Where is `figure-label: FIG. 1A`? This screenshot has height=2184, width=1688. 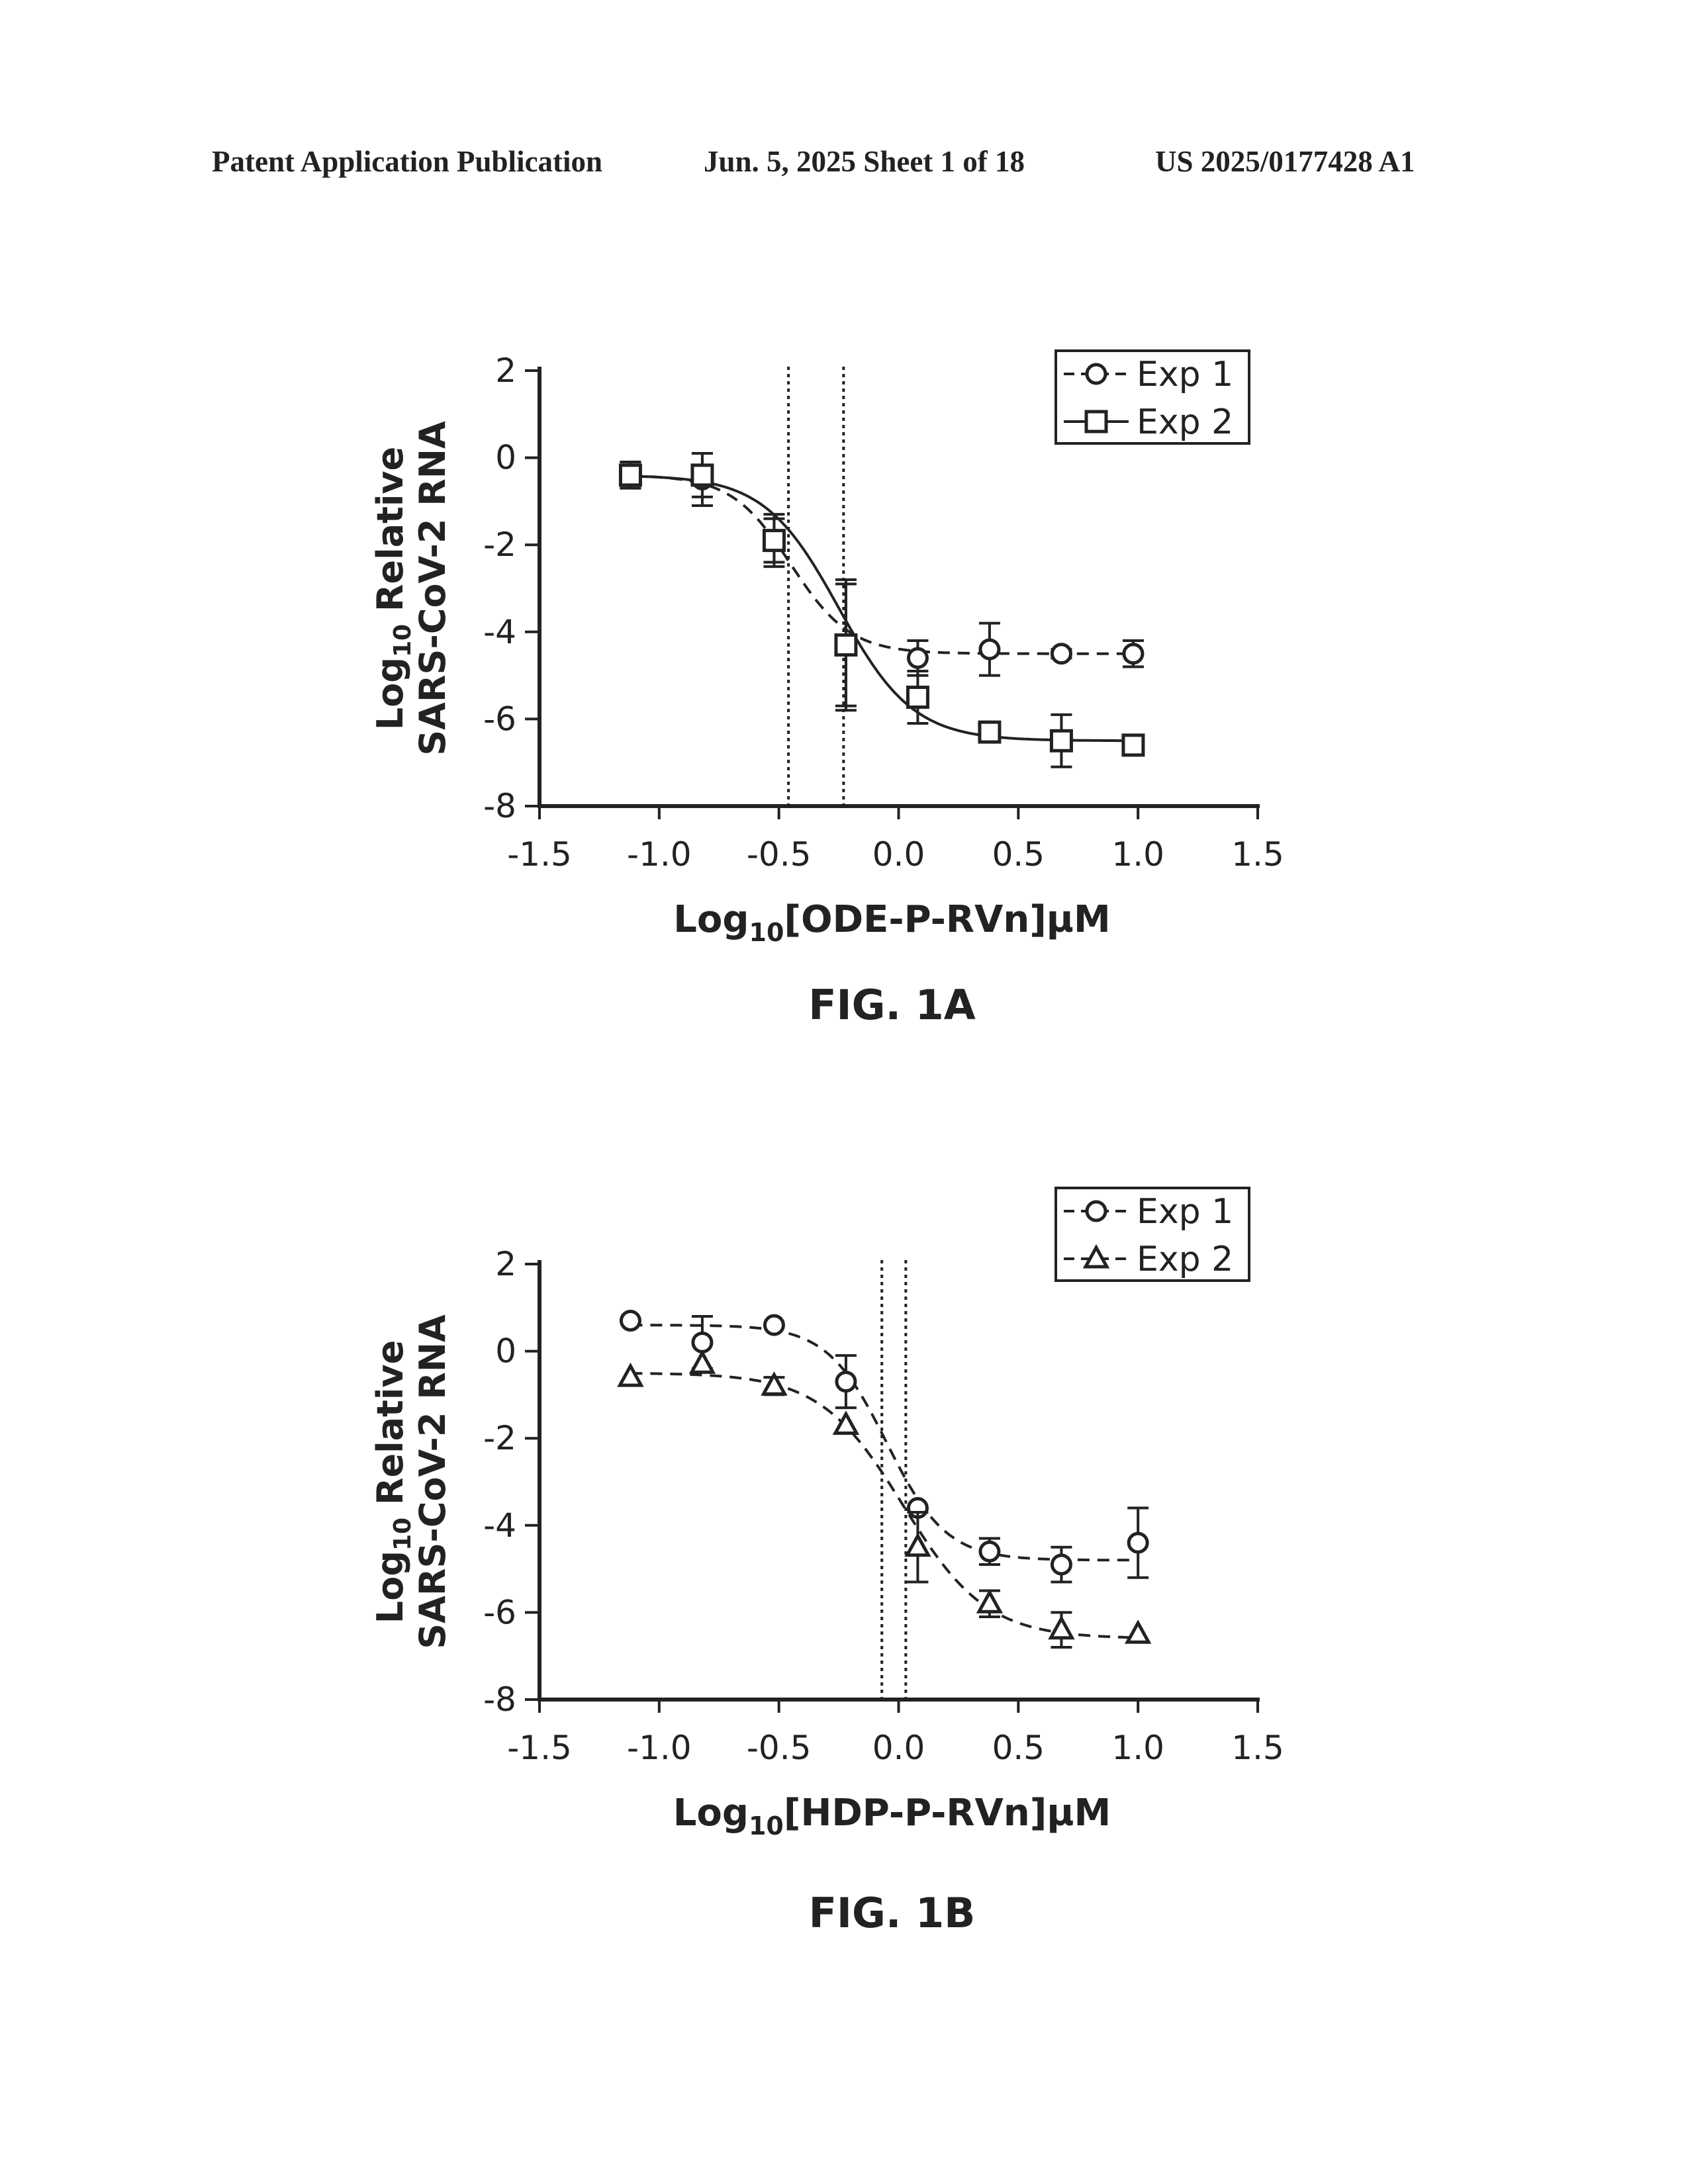
figure-label: FIG. 1A is located at coordinates (892, 1005).